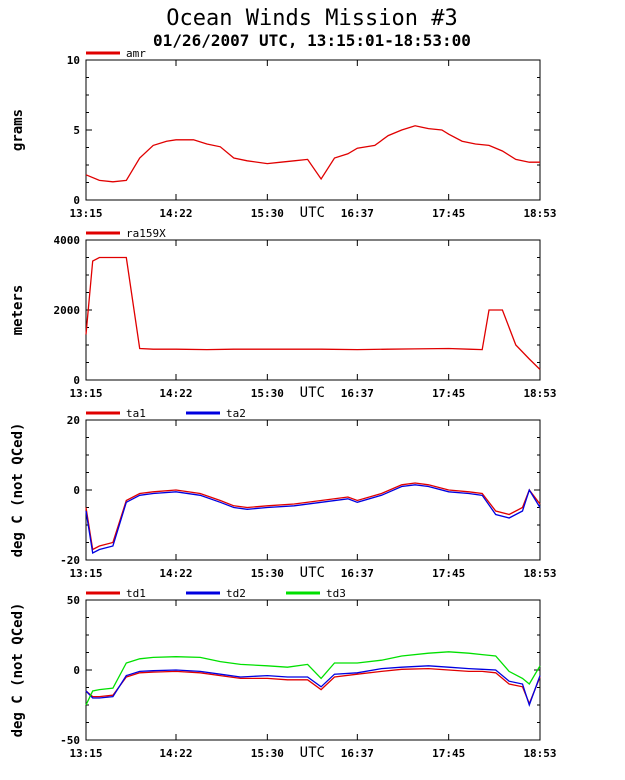 This screenshot has height=780, width=625. What do you see at coordinates (136, 53) in the screenshot?
I see `legend-label-amr: amr` at bounding box center [136, 53].